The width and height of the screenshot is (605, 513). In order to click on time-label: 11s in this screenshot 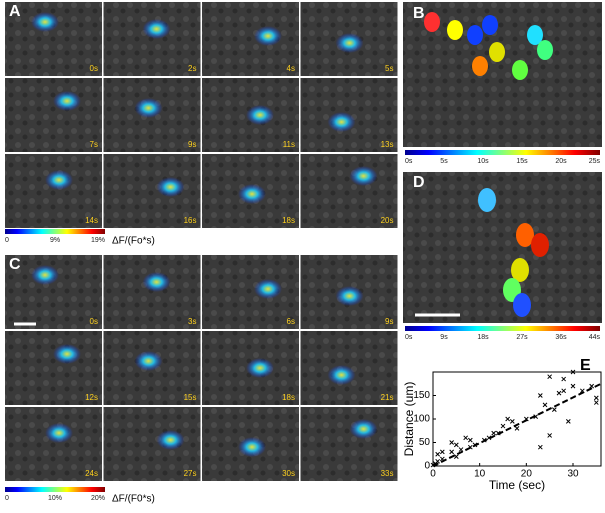, I will do `click(289, 144)`.